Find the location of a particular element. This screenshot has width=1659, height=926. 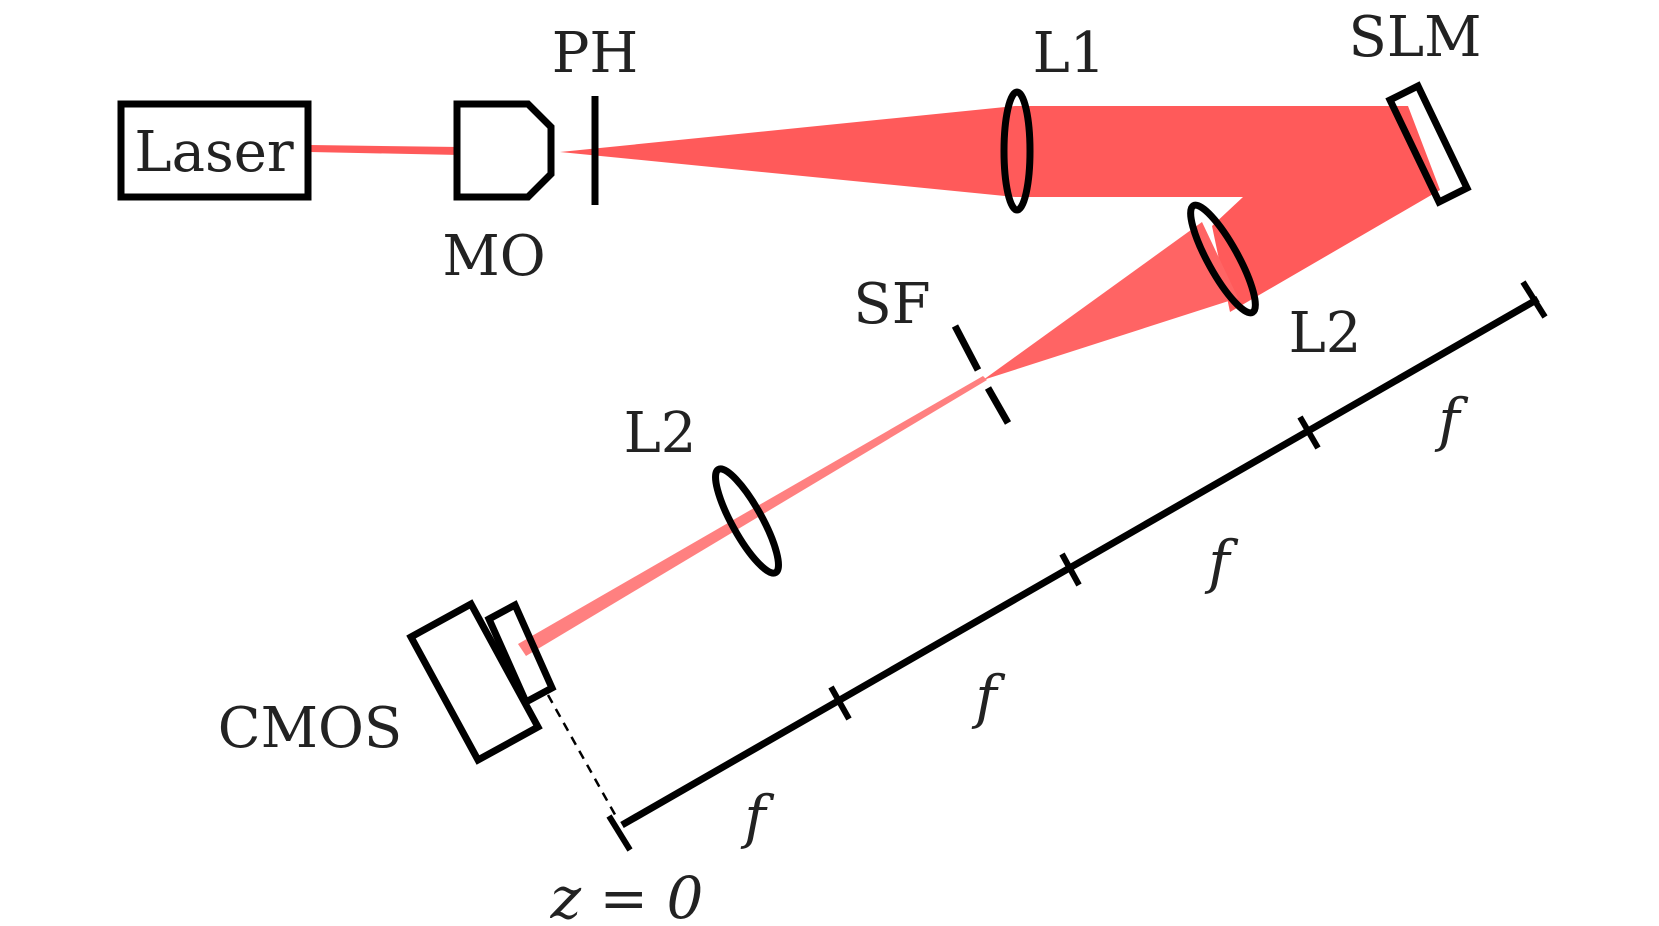

laser-source: Laser is located at coordinates (214, 150).